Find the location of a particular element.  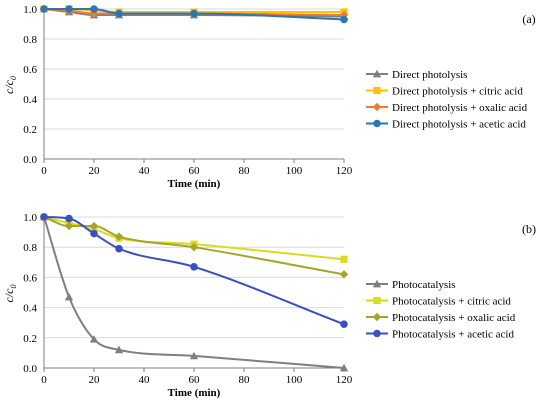

legend-label: Photocatalysis + oxalic acid is located at coordinates (454, 318).